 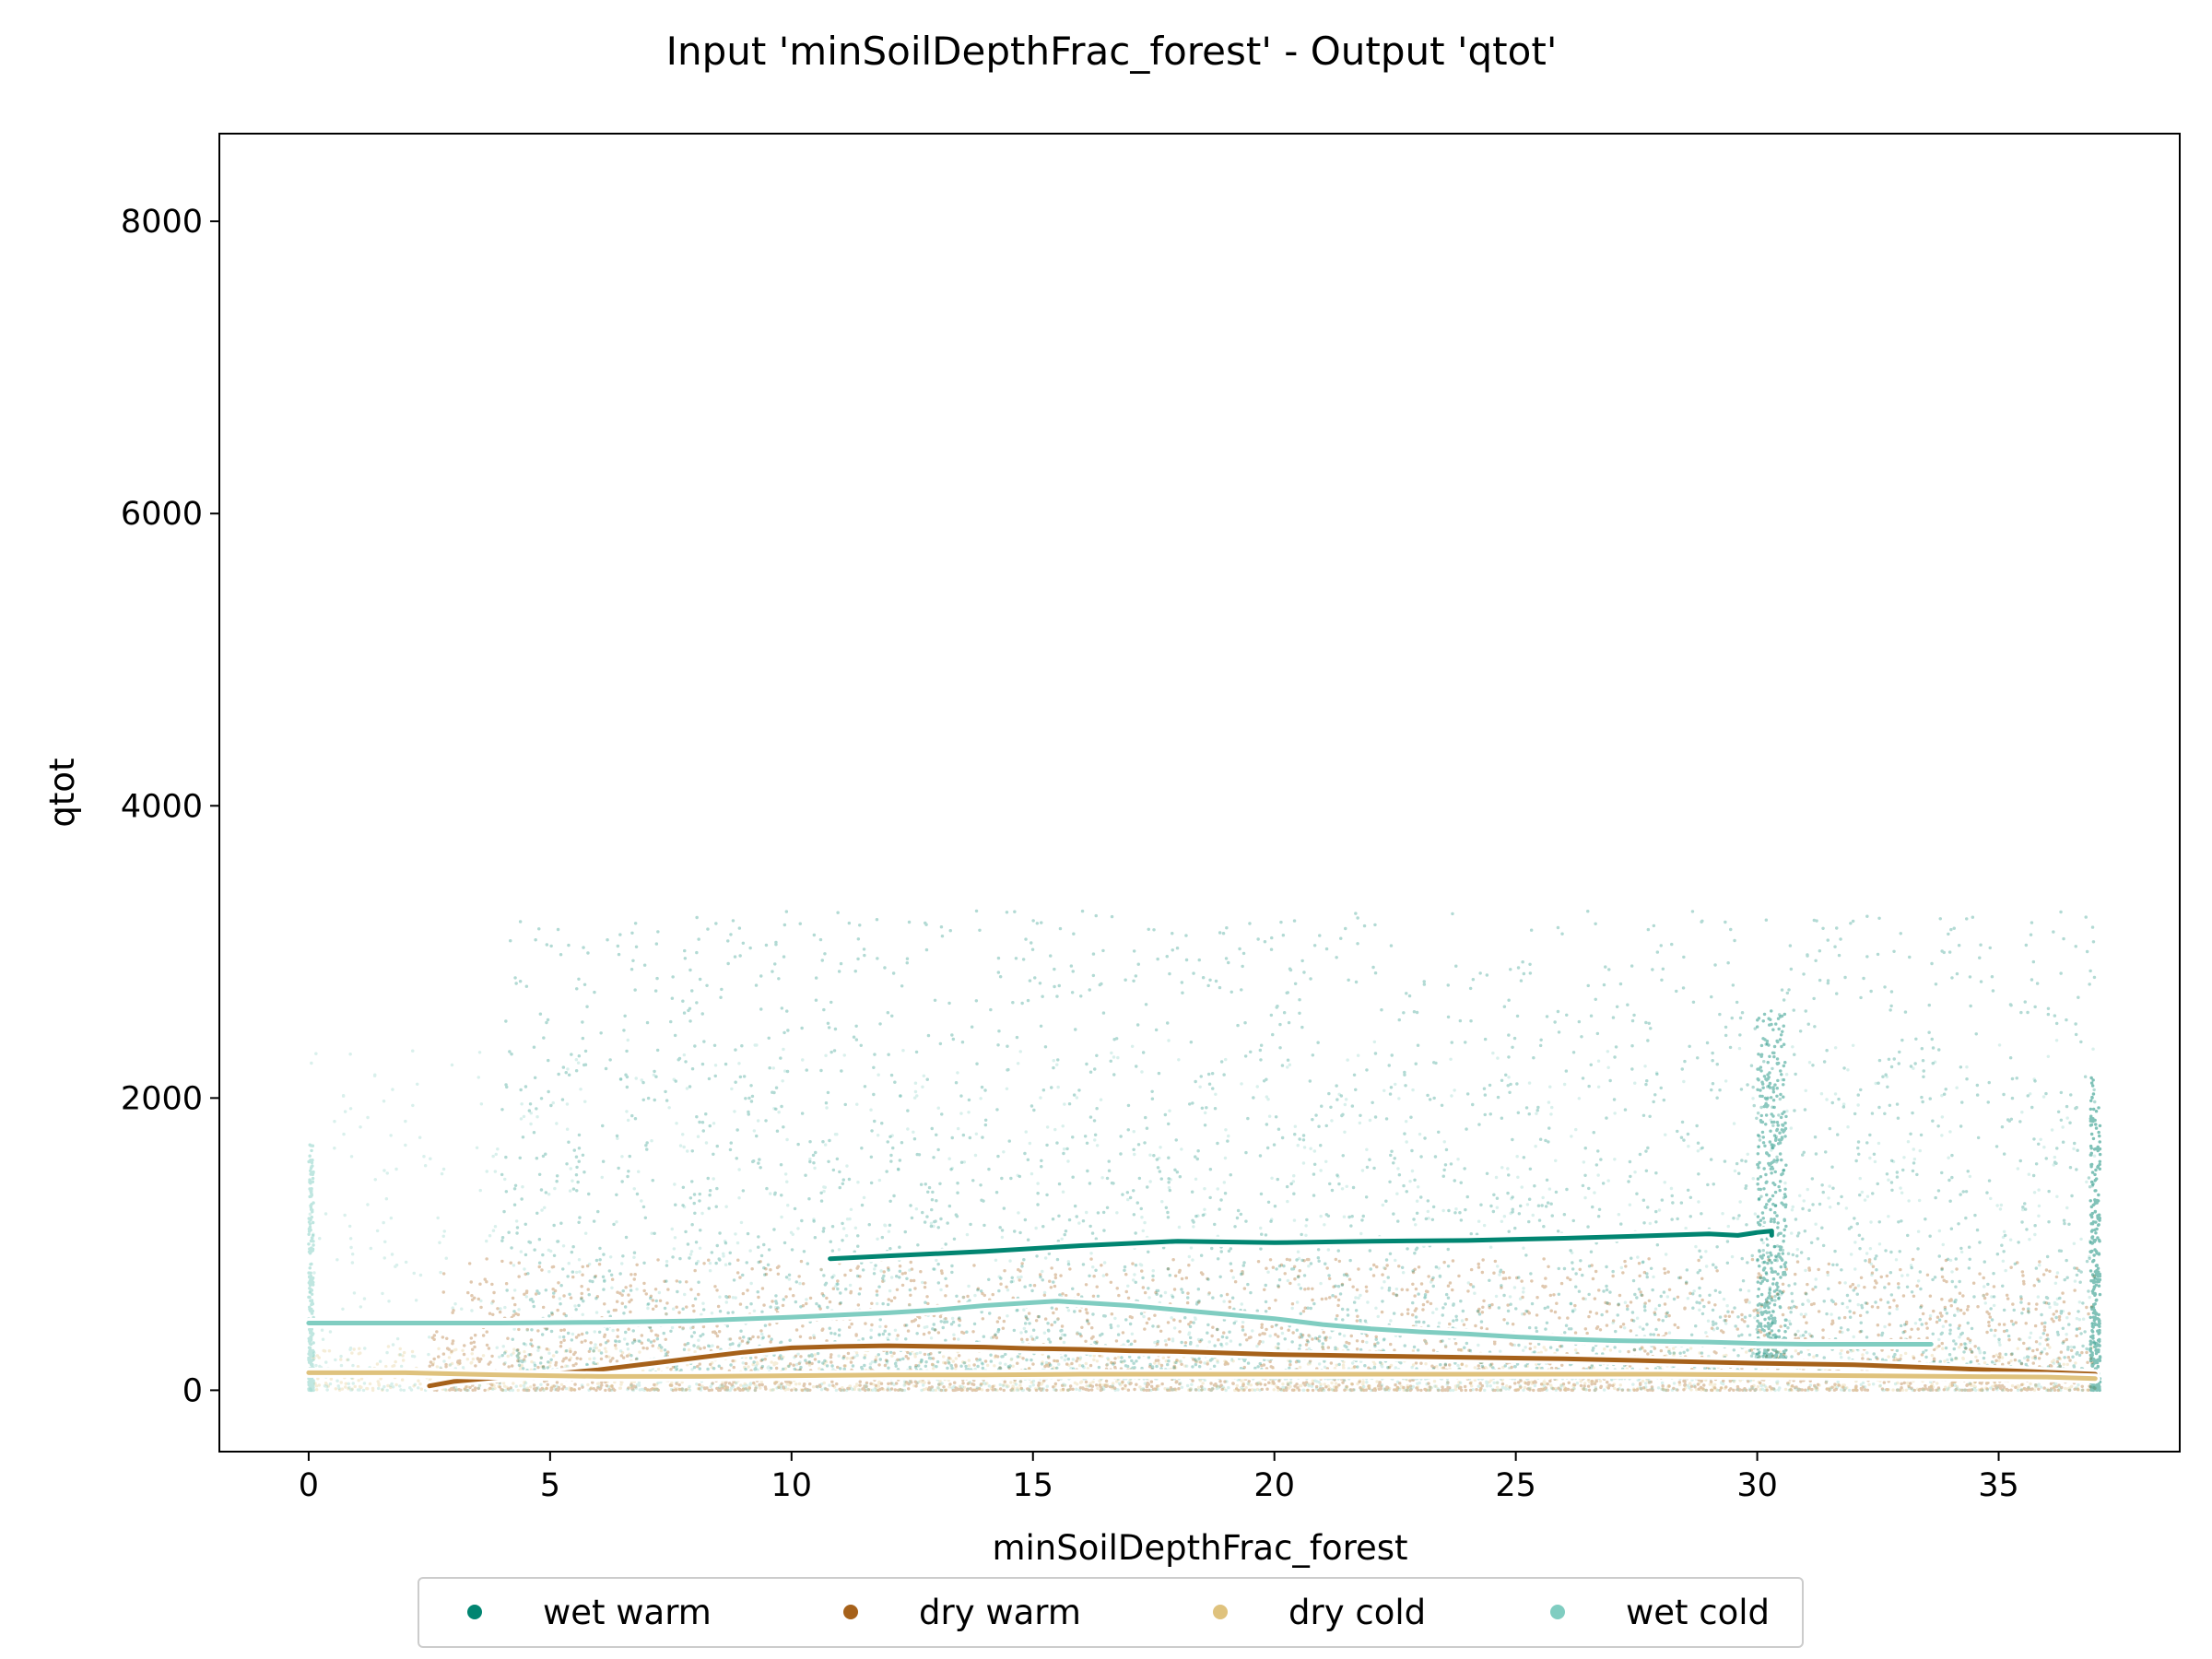 I want to click on trend-line-wet-warm, so click(x=1301, y=1245).